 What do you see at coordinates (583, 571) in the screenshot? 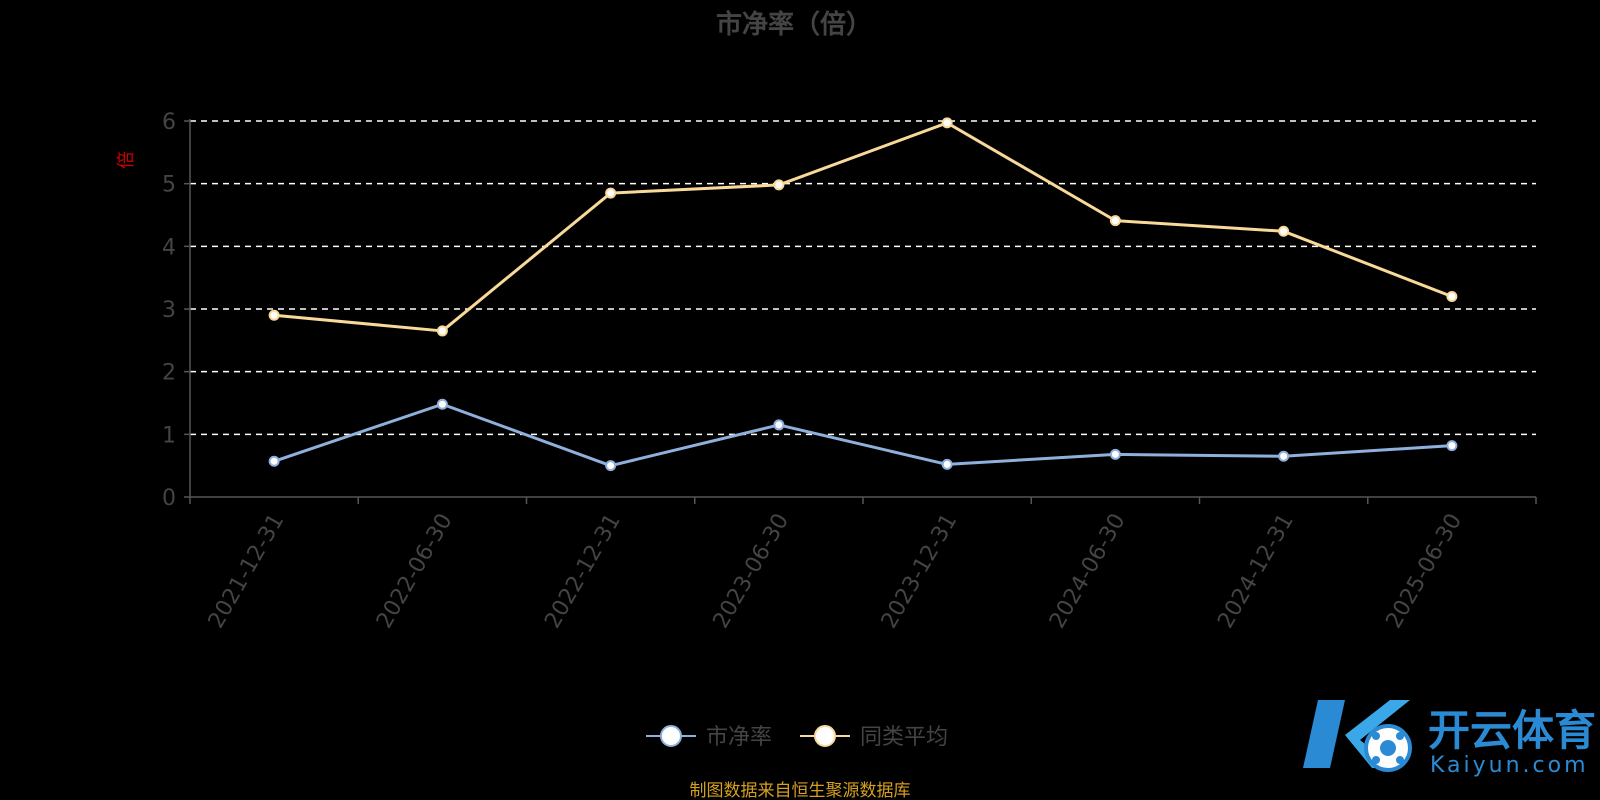
I see `x-tick-label: 2022-12-31` at bounding box center [583, 571].